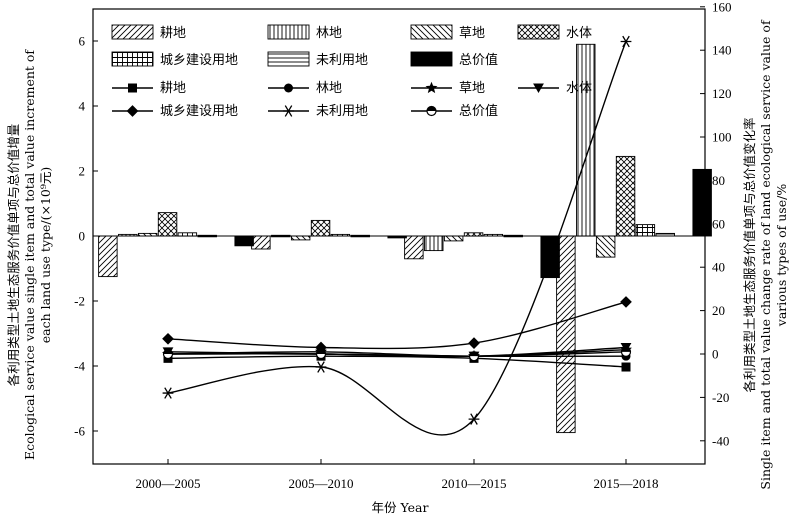  Describe the element at coordinates (79, 366) in the screenshot. I see `left-tick-label: -4` at that location.